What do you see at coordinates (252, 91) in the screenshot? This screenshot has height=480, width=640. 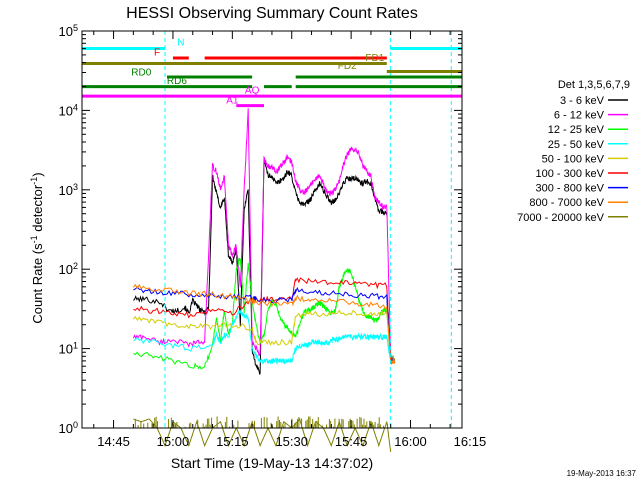 I see `flag-label: AQ` at bounding box center [252, 91].